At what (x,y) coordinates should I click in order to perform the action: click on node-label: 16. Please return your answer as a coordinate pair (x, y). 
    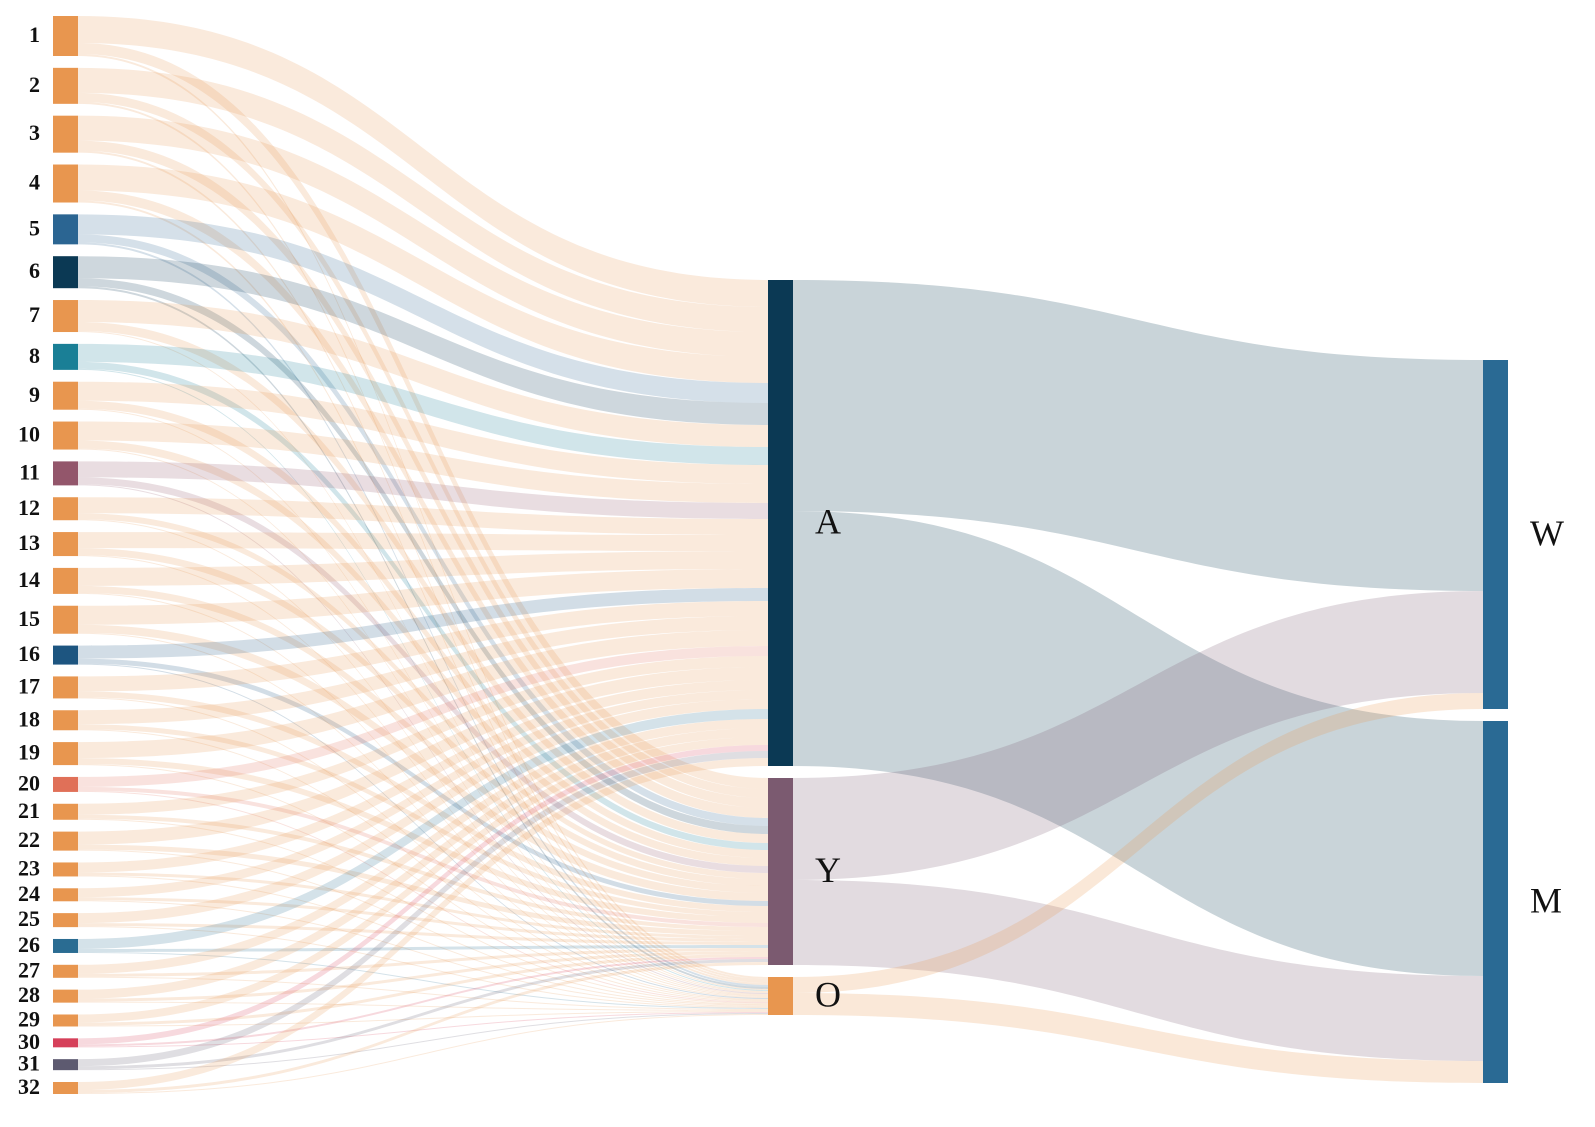
    Looking at the image, I should click on (29, 653).